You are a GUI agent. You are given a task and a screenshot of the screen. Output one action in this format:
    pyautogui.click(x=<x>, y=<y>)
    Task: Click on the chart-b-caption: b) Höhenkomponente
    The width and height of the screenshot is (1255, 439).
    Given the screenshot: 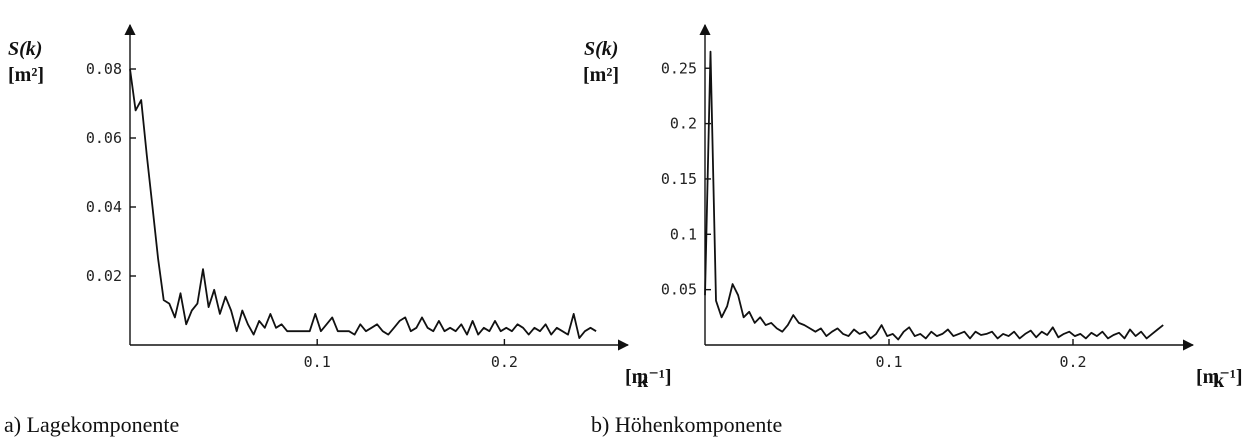 What is the action you would take?
    pyautogui.click(x=686, y=424)
    